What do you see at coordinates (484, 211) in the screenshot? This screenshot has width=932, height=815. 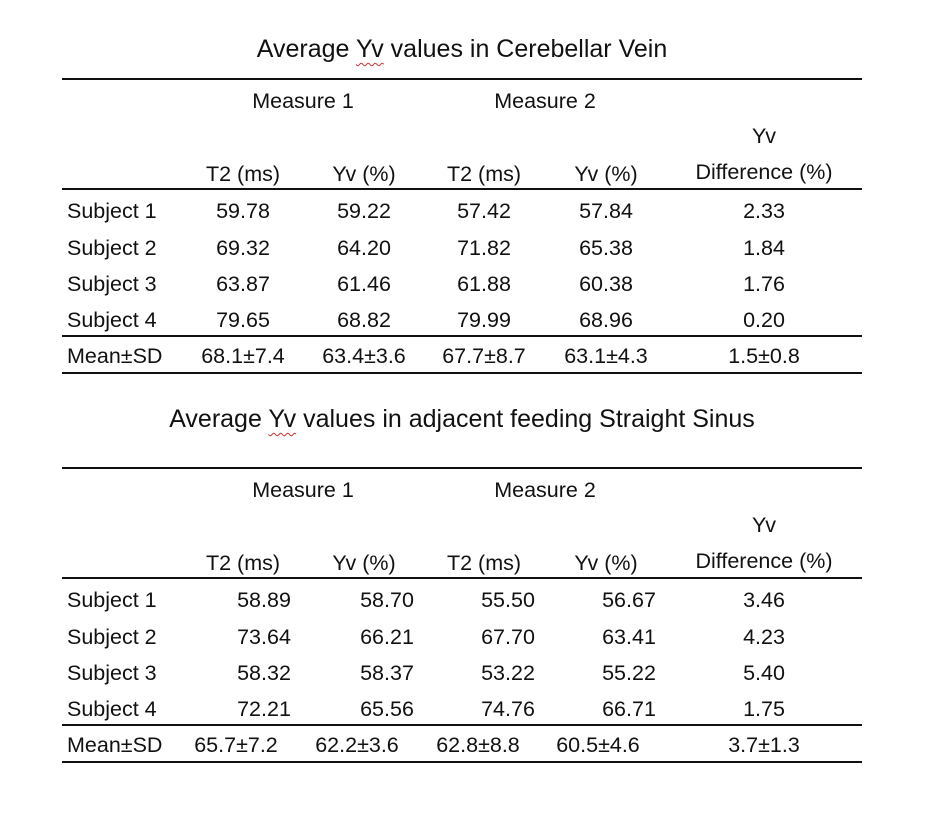 I see `table-cell: 57.42` at bounding box center [484, 211].